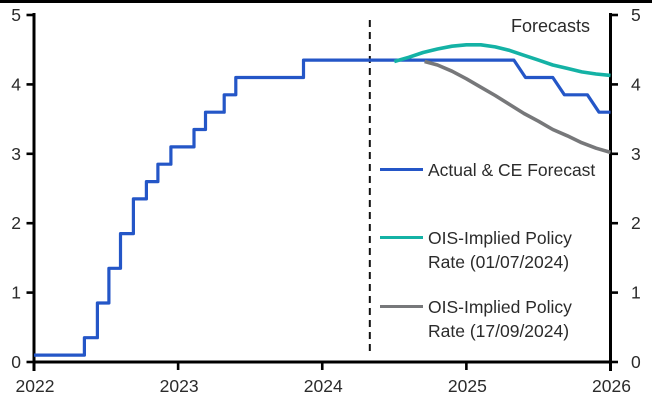  What do you see at coordinates (500, 250) in the screenshot?
I see `legend-label: OIS-Implied Policy Rate (01/07/2024)` at bounding box center [500, 250].